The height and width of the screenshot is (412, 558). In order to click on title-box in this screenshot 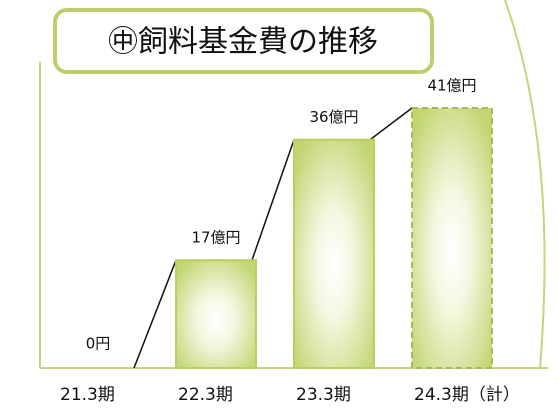, I will do `click(243, 41)`.